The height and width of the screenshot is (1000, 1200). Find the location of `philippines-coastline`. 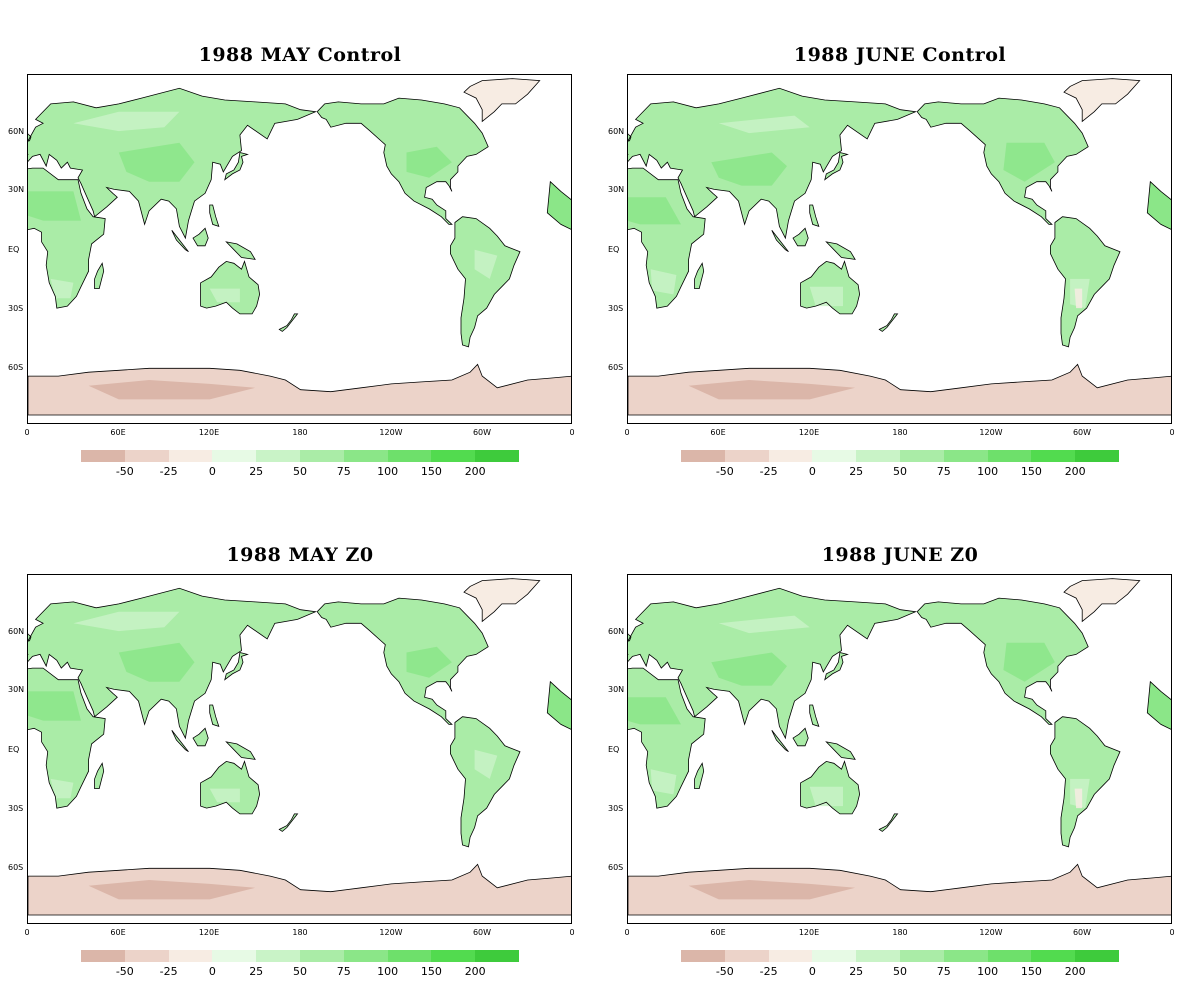

philippines-coastline is located at coordinates (214, 216).